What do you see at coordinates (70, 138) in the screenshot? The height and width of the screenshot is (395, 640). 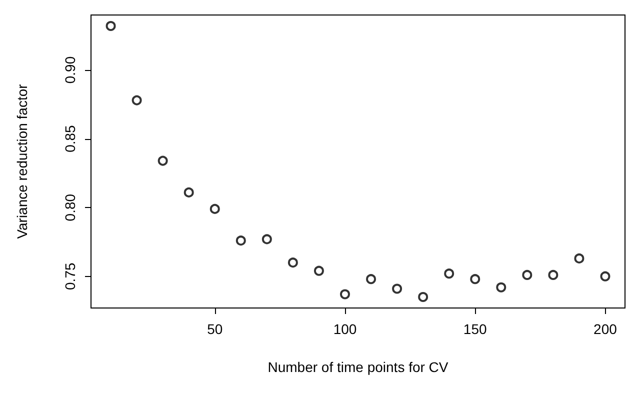 I see `y-tick-label: 0.85` at bounding box center [70, 138].